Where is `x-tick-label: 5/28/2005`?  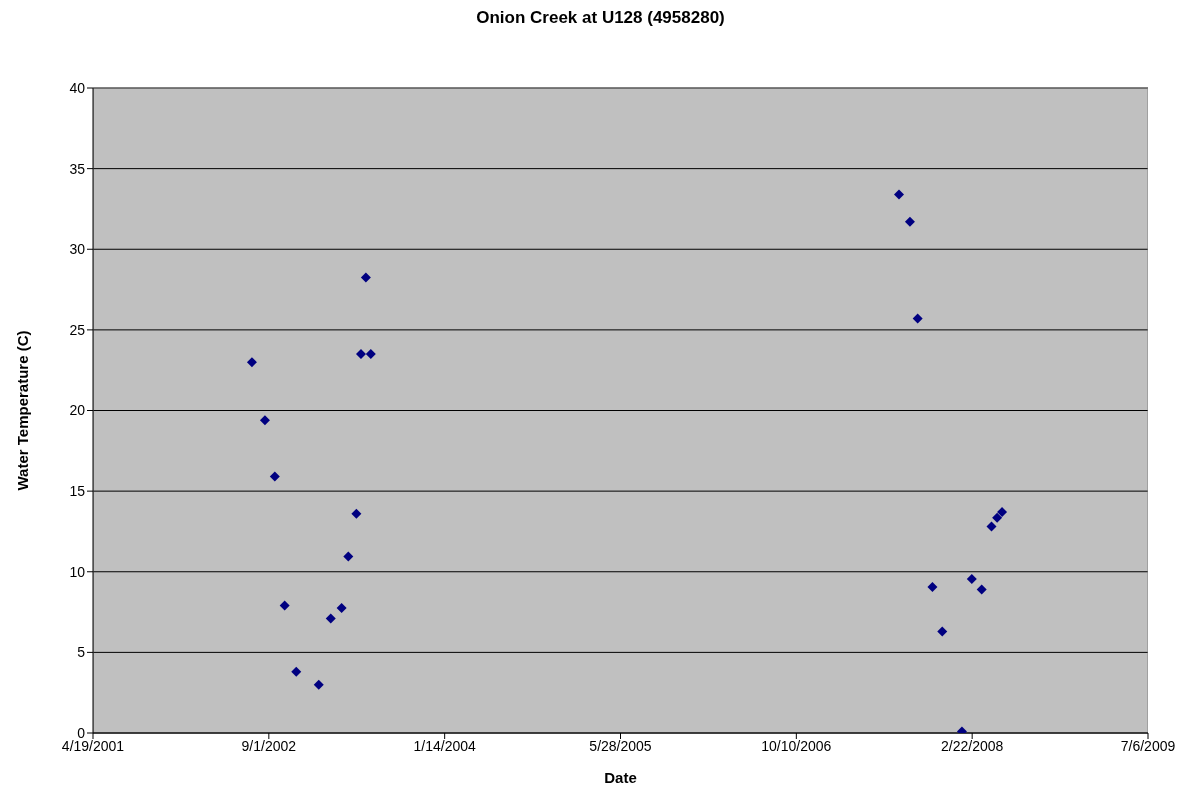 x-tick-label: 5/28/2005 is located at coordinates (620, 745).